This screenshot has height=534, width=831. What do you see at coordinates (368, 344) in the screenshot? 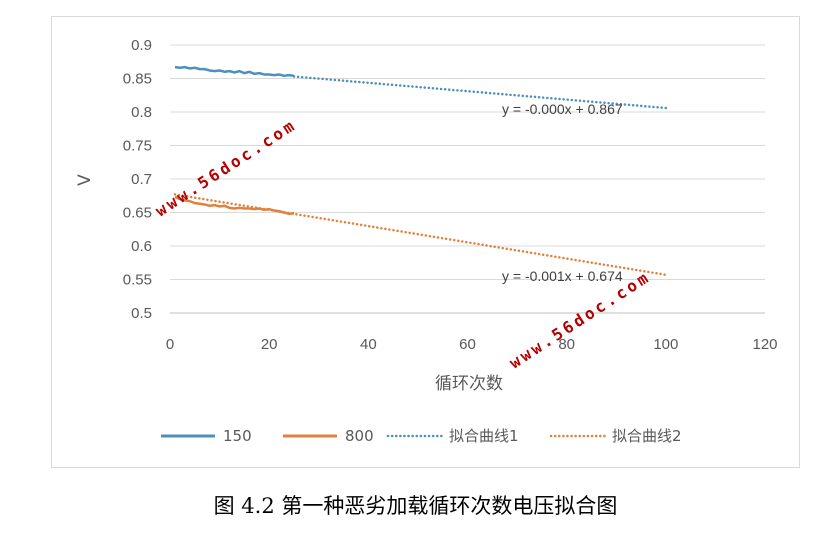
I see `x-tick-label: 40` at bounding box center [368, 344].